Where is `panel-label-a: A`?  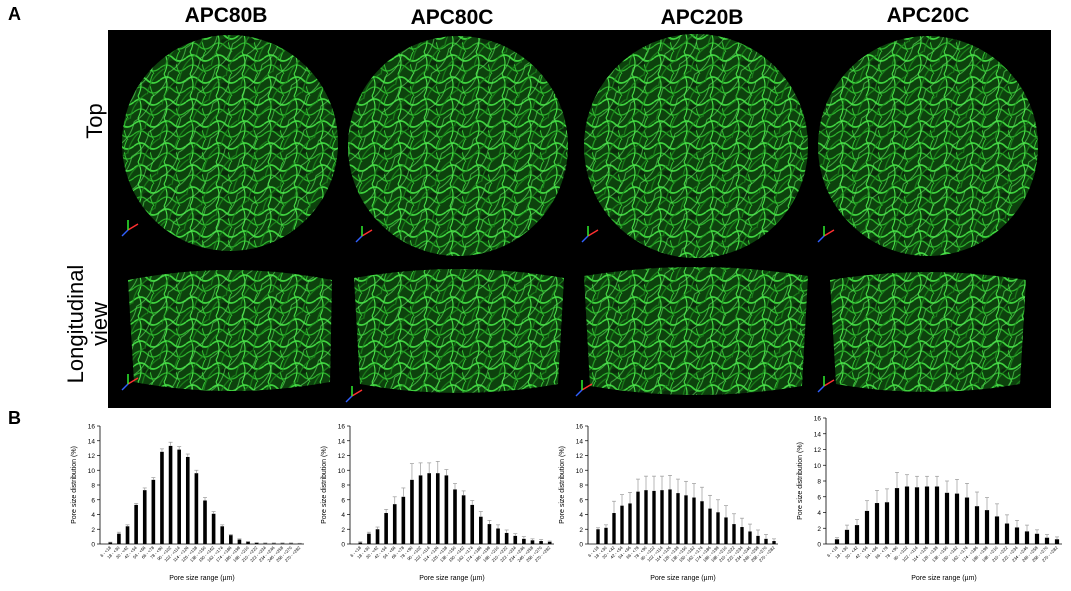 panel-label-a: A is located at coordinates (14, 14).